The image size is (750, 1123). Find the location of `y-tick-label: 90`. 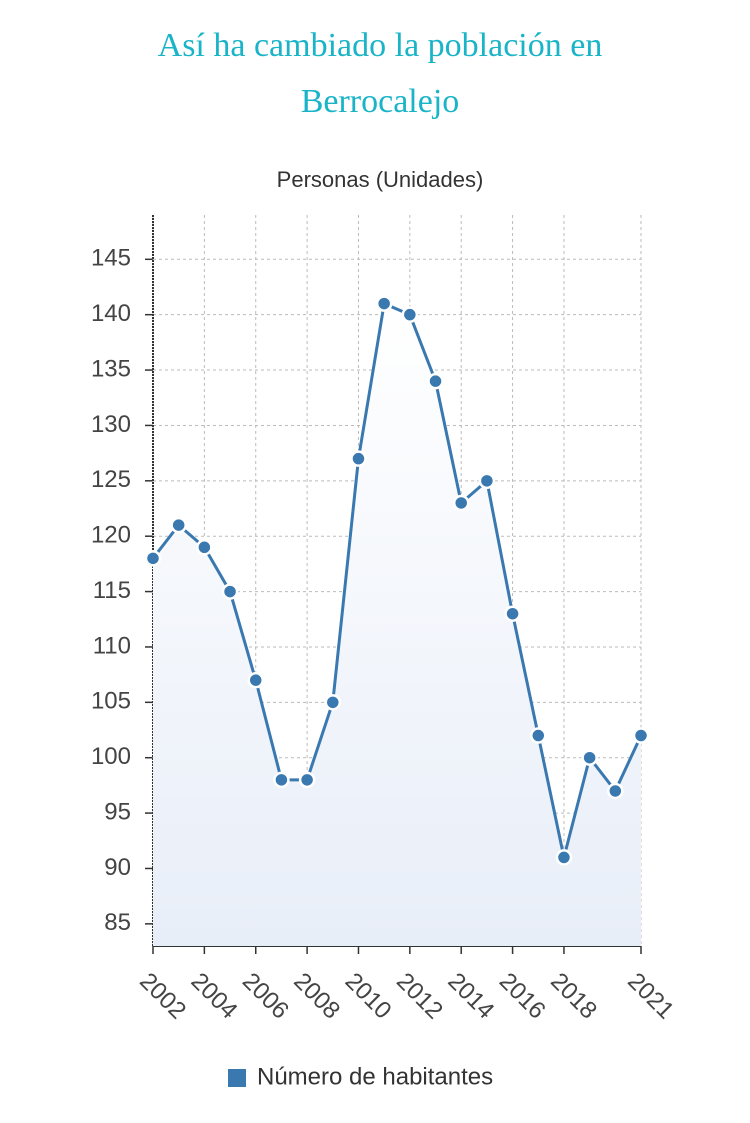

y-tick-label: 90 is located at coordinates (117, 867).